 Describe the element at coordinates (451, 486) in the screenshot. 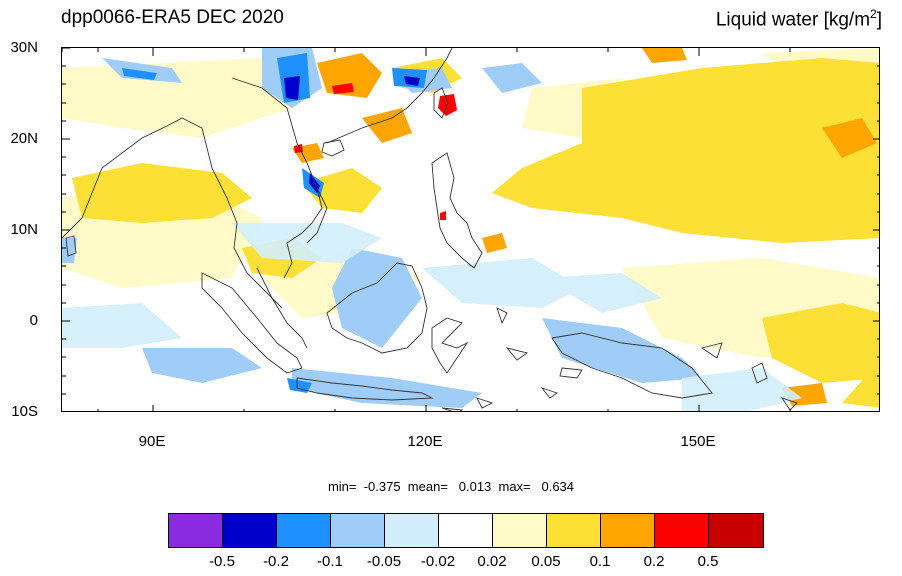

I see `field-statistics: min= -0.375 mean= 0.013 max= 0.634` at that location.